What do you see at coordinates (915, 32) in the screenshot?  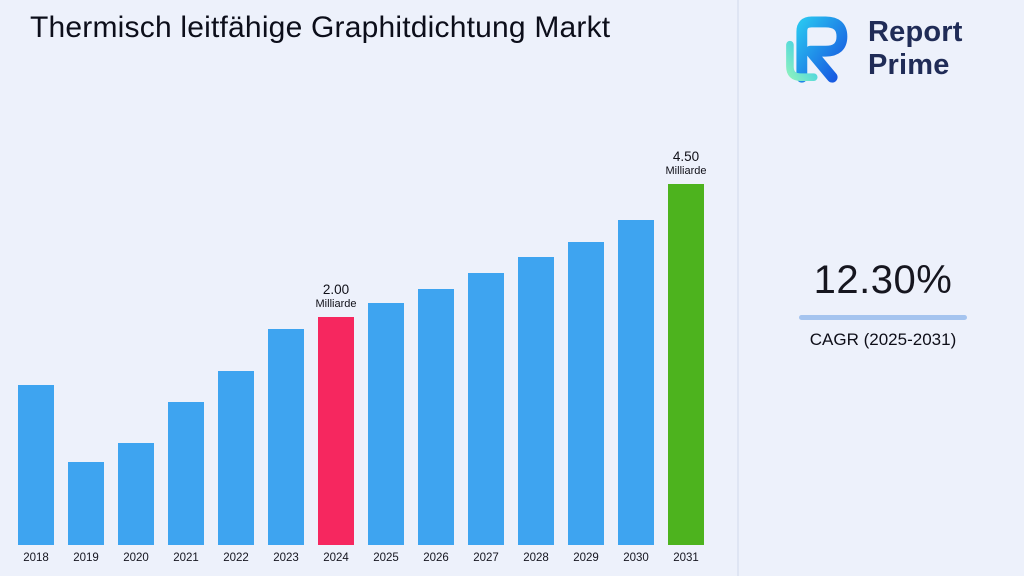 I see `logo-text-report: Report` at bounding box center [915, 32].